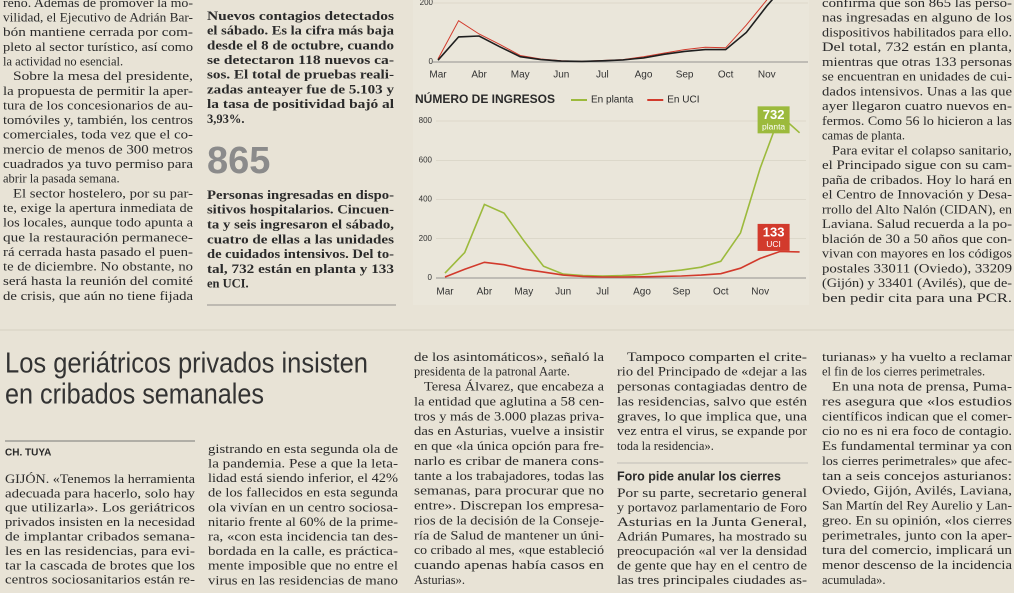  Describe the element at coordinates (509, 565) in the screenshot. I see `text-line: cuando apenas había casos en` at that location.